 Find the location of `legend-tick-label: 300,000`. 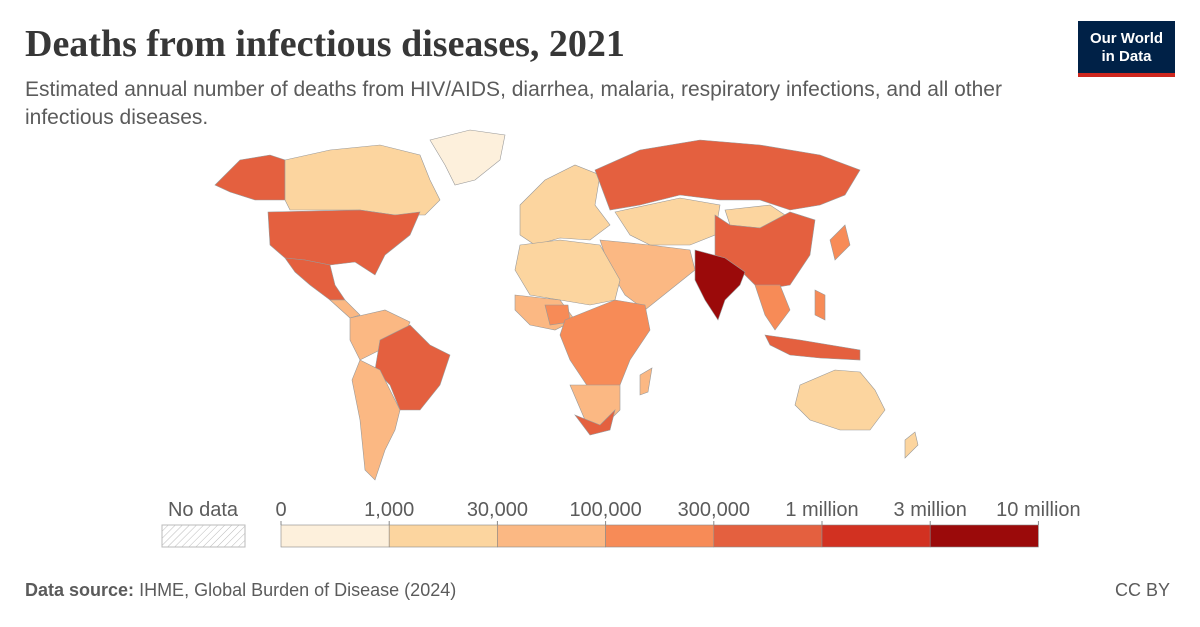

legend-tick-label: 300,000 is located at coordinates (714, 510).